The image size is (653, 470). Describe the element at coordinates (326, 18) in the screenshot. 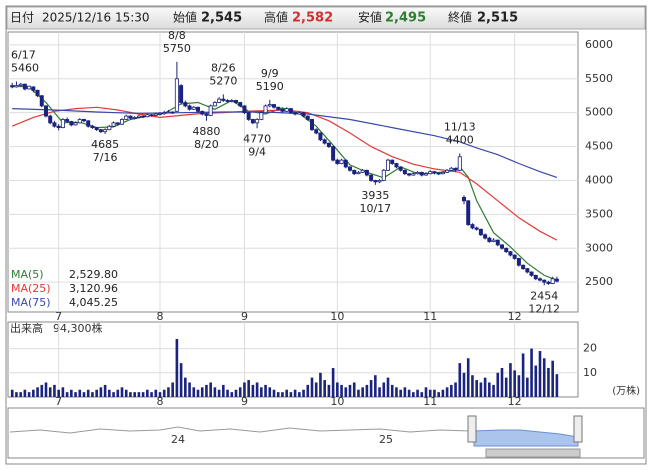

I see `header-bar` at that location.